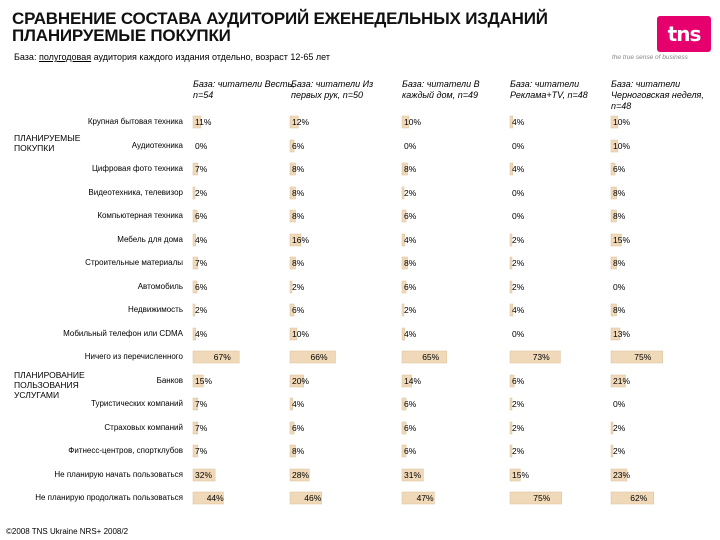  What do you see at coordinates (26, 57) in the screenshot?
I see `subtitle-prefix: База:` at bounding box center [26, 57].